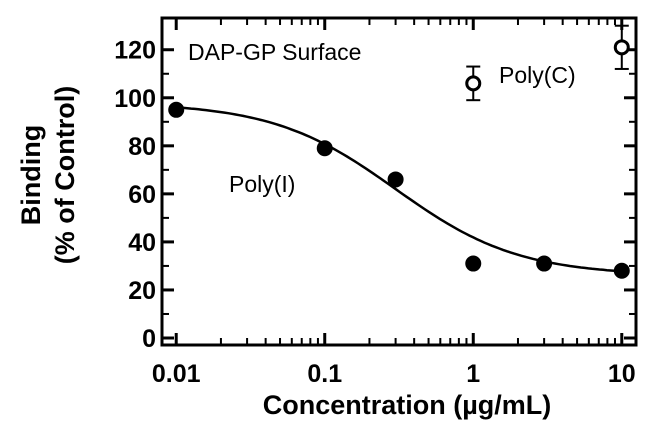  I want to click on y-axis-title-line1: Binding, so click(31, 175).